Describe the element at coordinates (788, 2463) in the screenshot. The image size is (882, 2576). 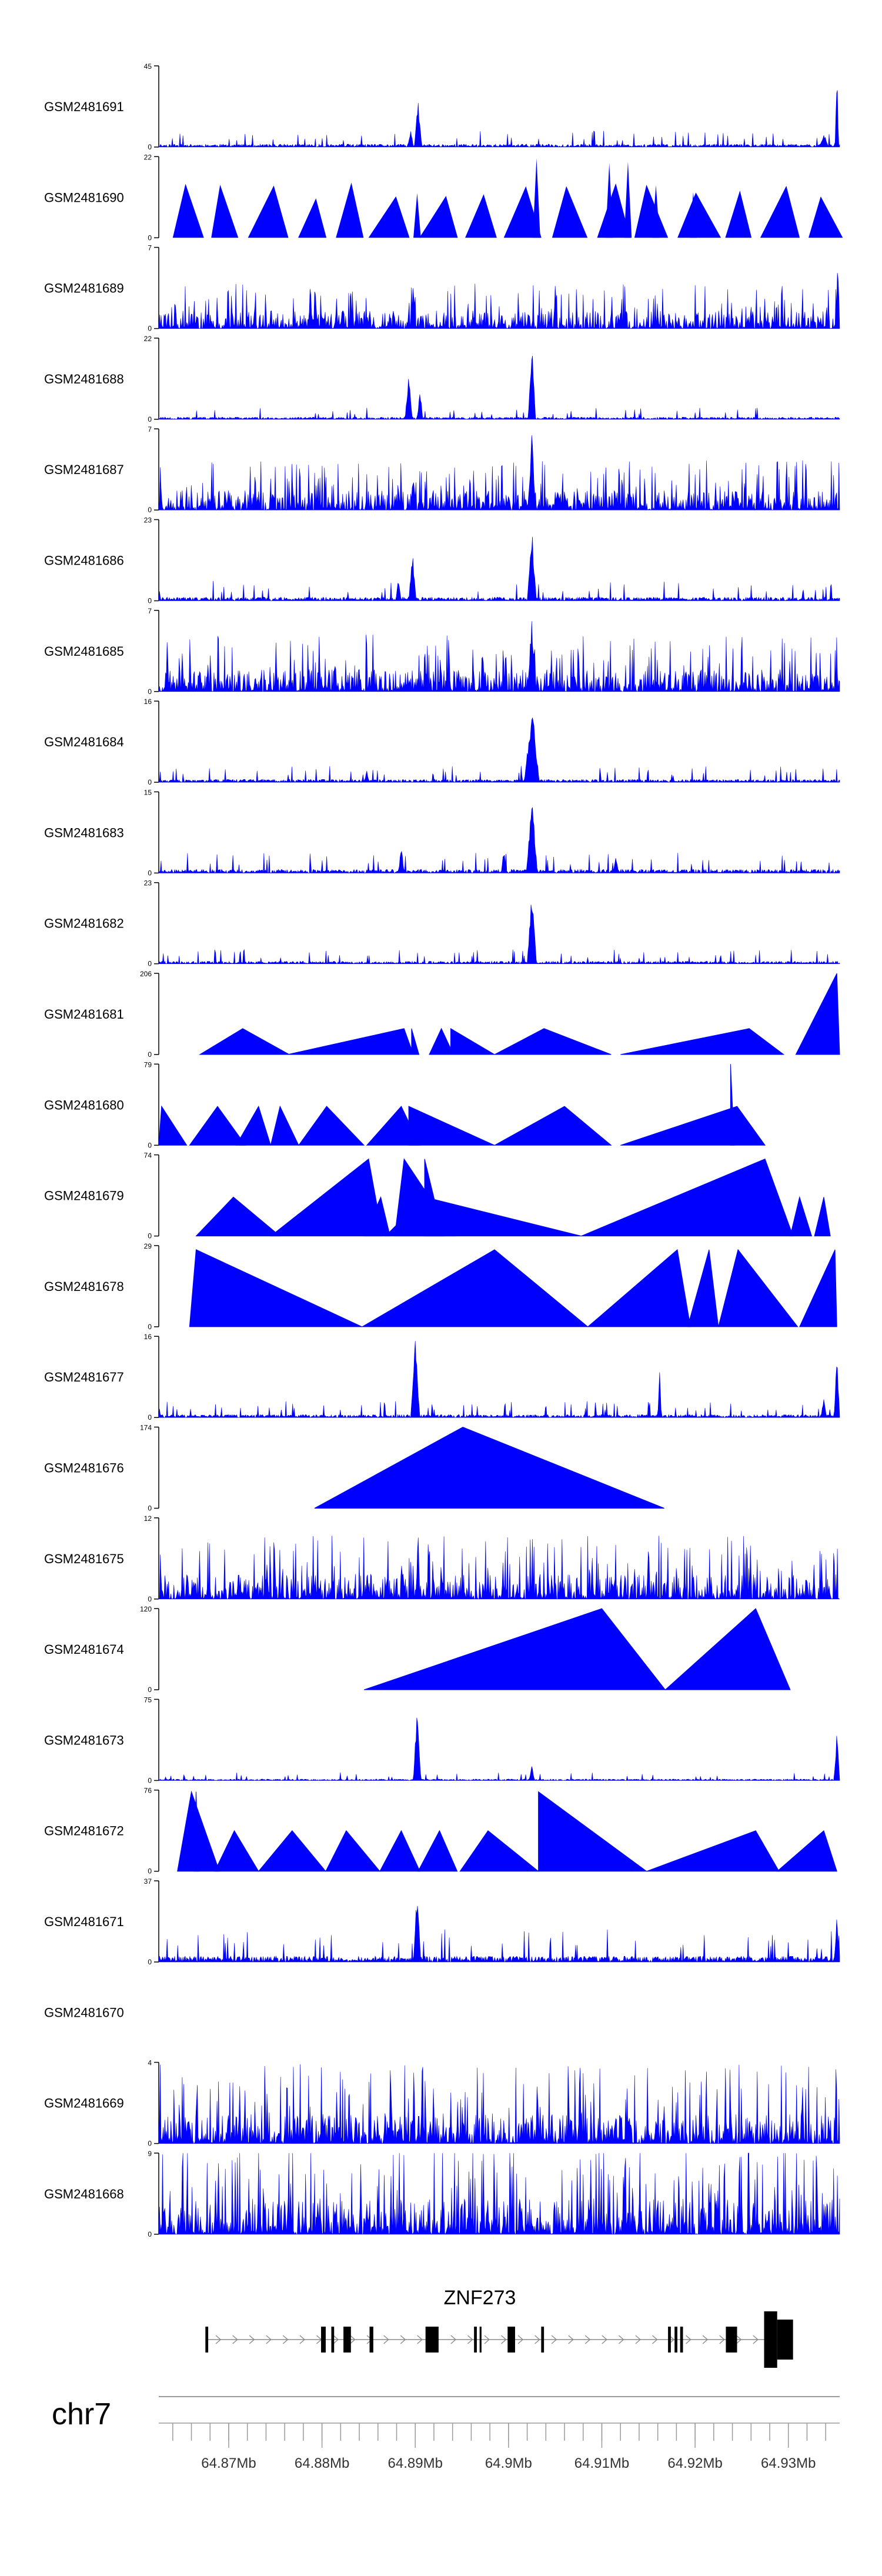
I see `axis-tick-label: 64.93Mb` at that location.